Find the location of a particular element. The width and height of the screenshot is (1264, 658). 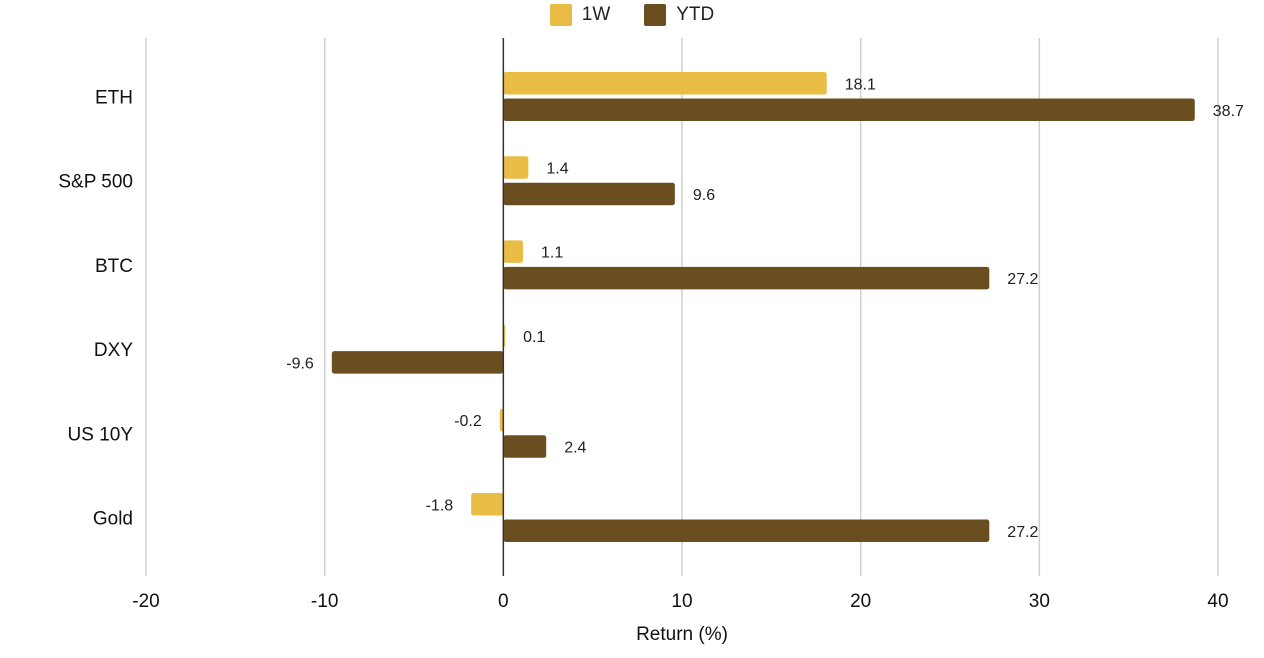

bar-ytd-gold is located at coordinates (746, 530).